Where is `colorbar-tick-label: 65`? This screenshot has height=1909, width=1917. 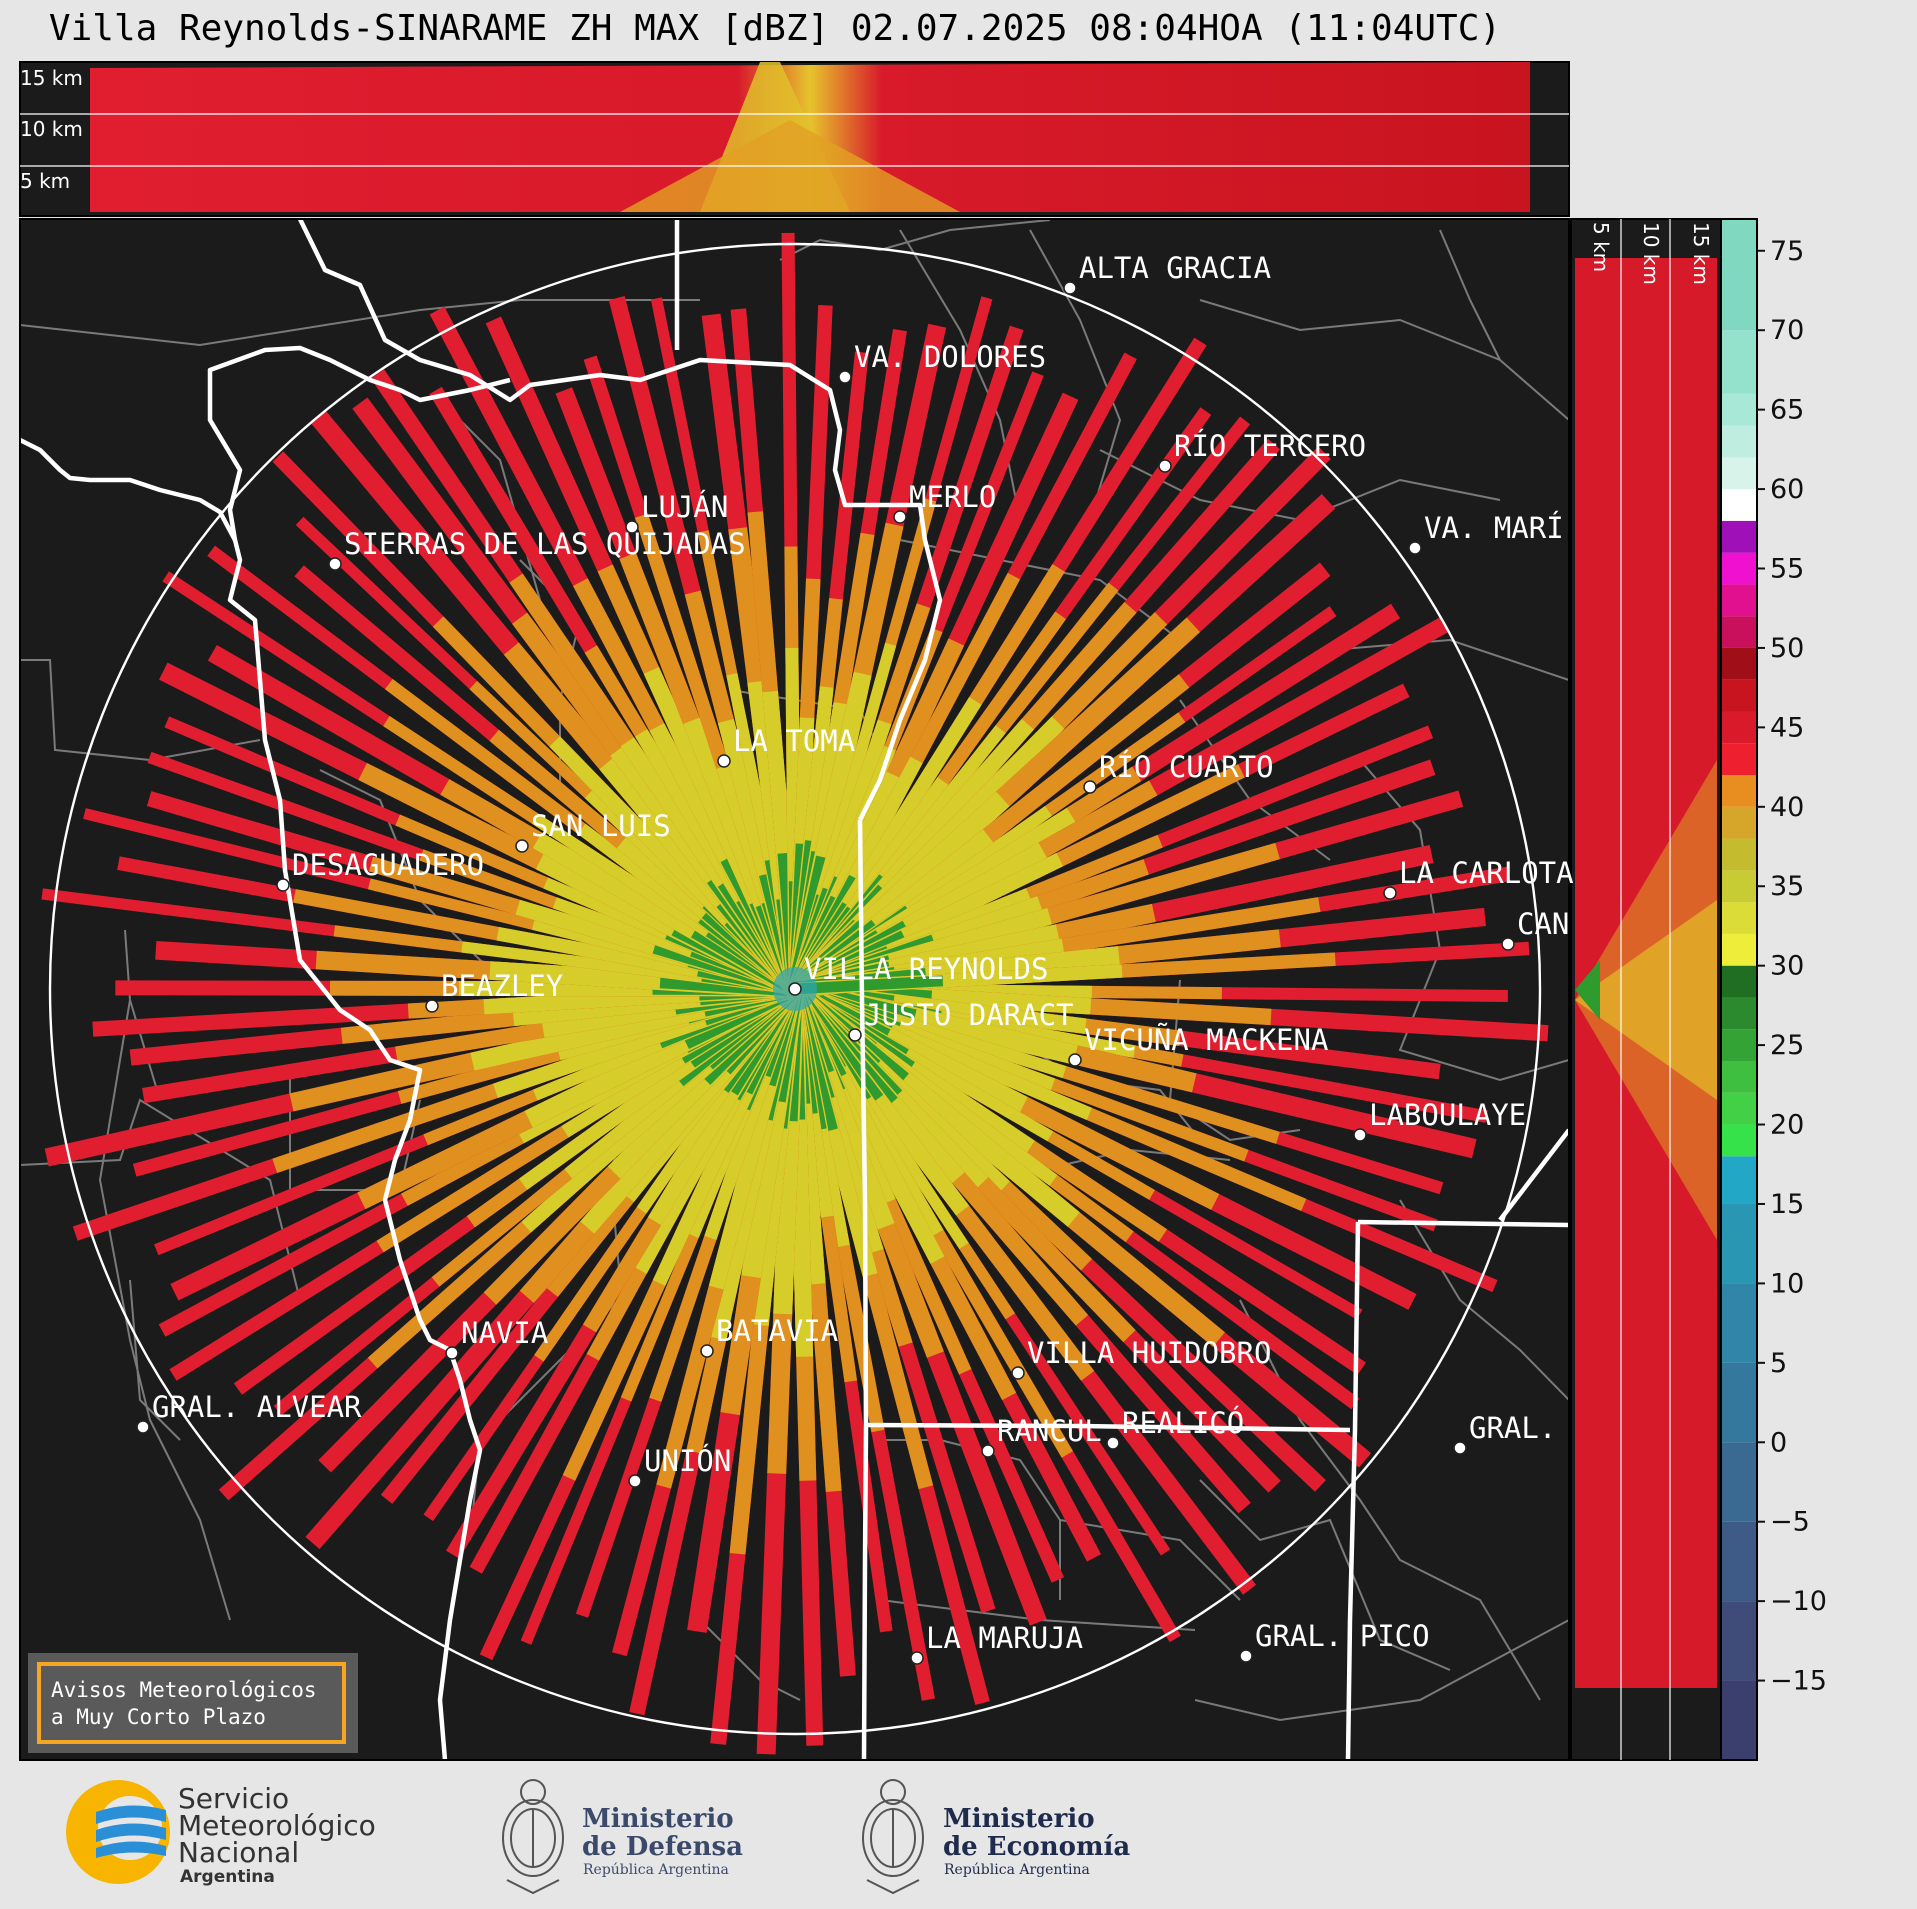 colorbar-tick-label: 65 is located at coordinates (1787, 410).